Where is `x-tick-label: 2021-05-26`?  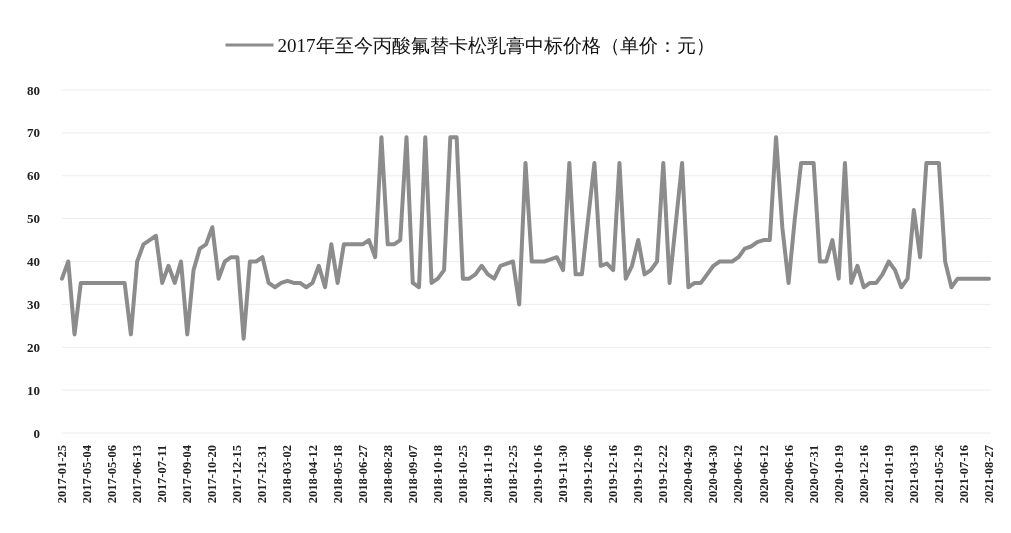 x-tick-label: 2021-05-26 is located at coordinates (938, 474).